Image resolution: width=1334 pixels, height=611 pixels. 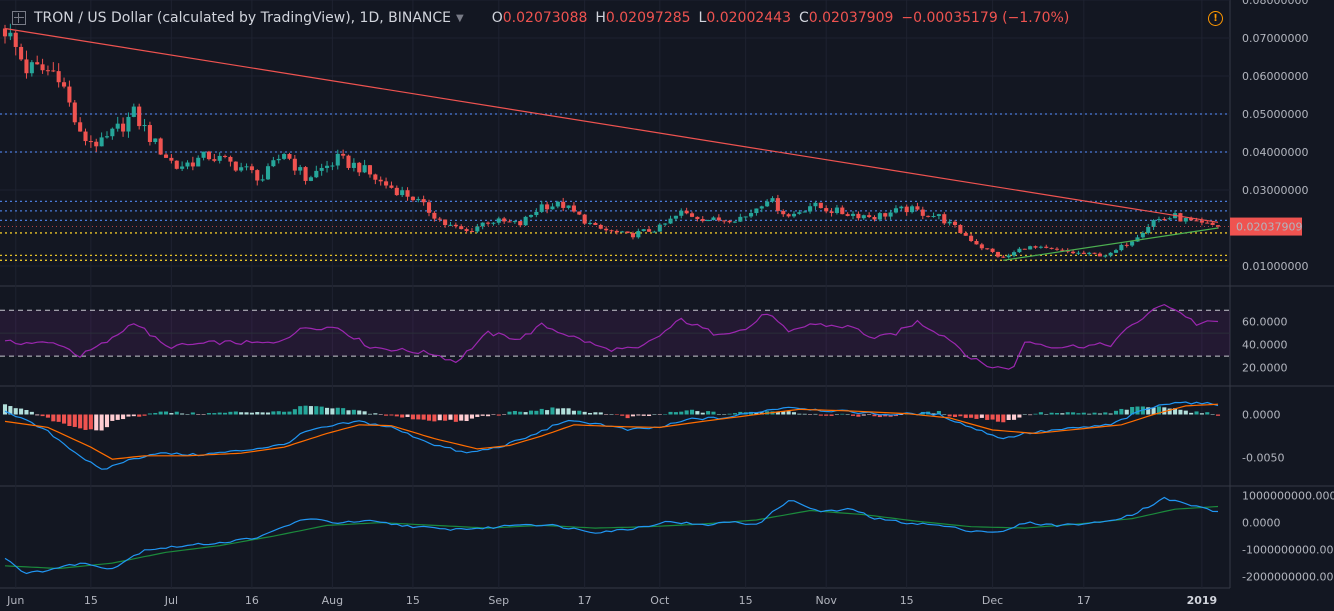 I want to click on obv-tick-label: -1000000000.0000, so click(x=1288, y=550).